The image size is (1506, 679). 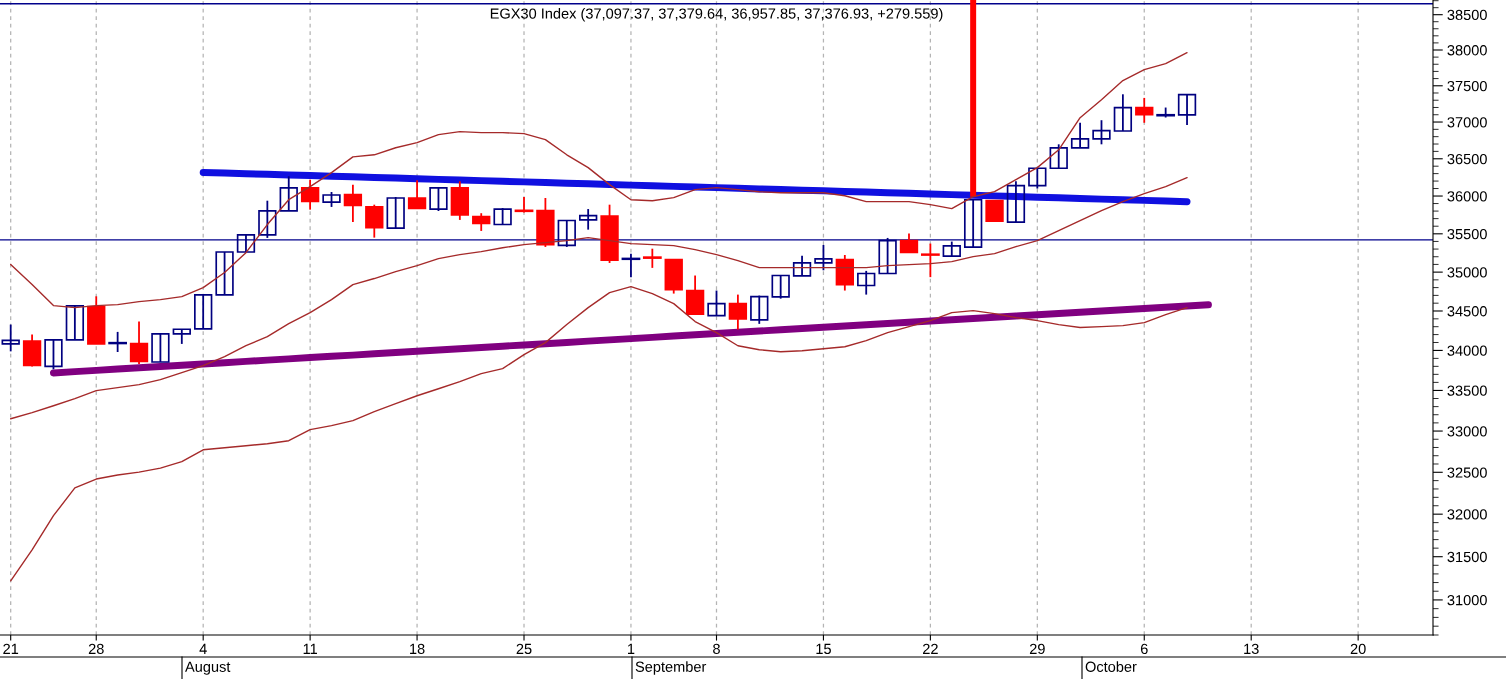 What do you see at coordinates (96, 649) in the screenshot?
I see `x-tick-label: 28` at bounding box center [96, 649].